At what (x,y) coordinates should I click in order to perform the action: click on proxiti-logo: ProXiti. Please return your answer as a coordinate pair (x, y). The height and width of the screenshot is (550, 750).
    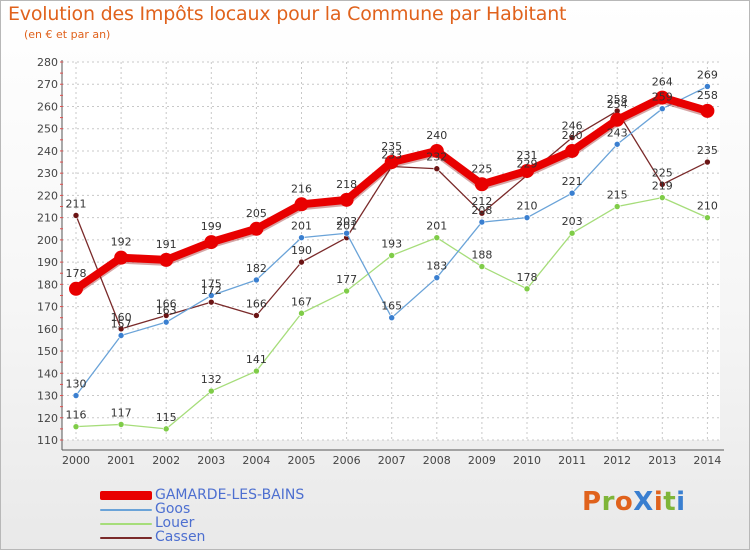
    Looking at the image, I should click on (634, 502).